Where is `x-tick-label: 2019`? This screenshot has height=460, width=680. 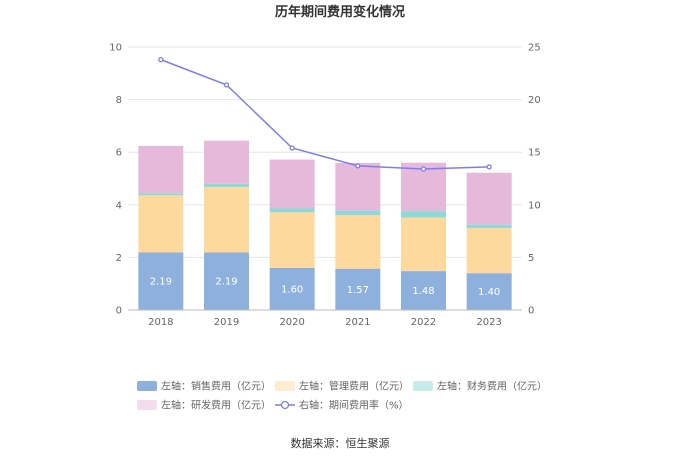
x-tick-label: 2019 is located at coordinates (226, 322).